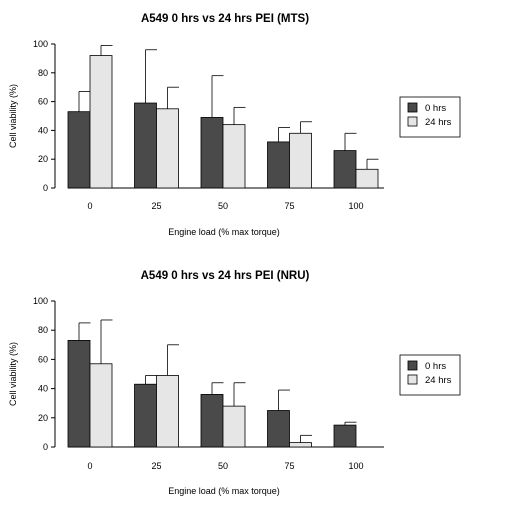 This screenshot has width=515, height=511. I want to click on chart-title: A549 0 hrs vs 24 hrs PEI (NRU), so click(225, 276).